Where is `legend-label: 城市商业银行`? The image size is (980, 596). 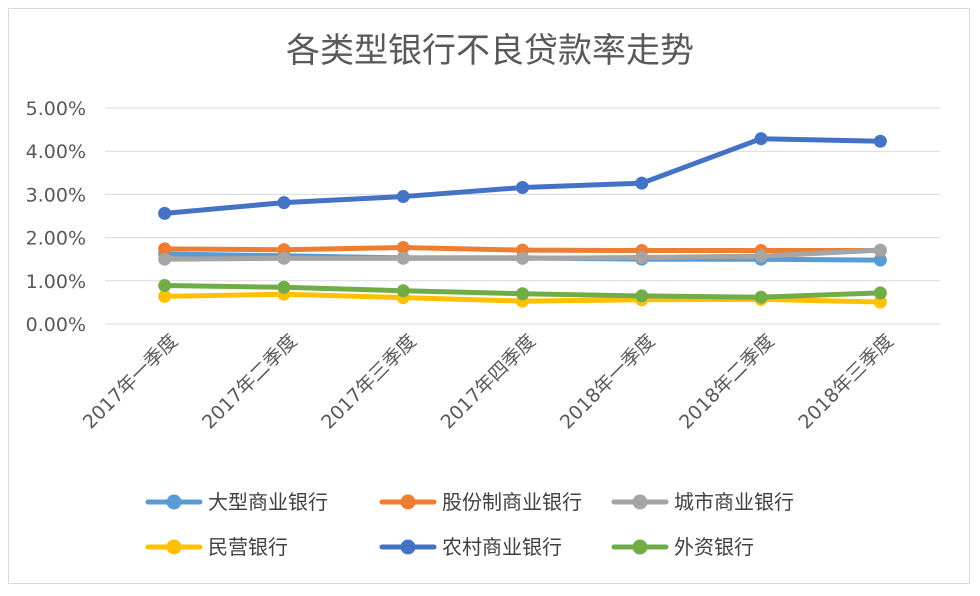 legend-label: 城市商业银行 is located at coordinates (734, 502).